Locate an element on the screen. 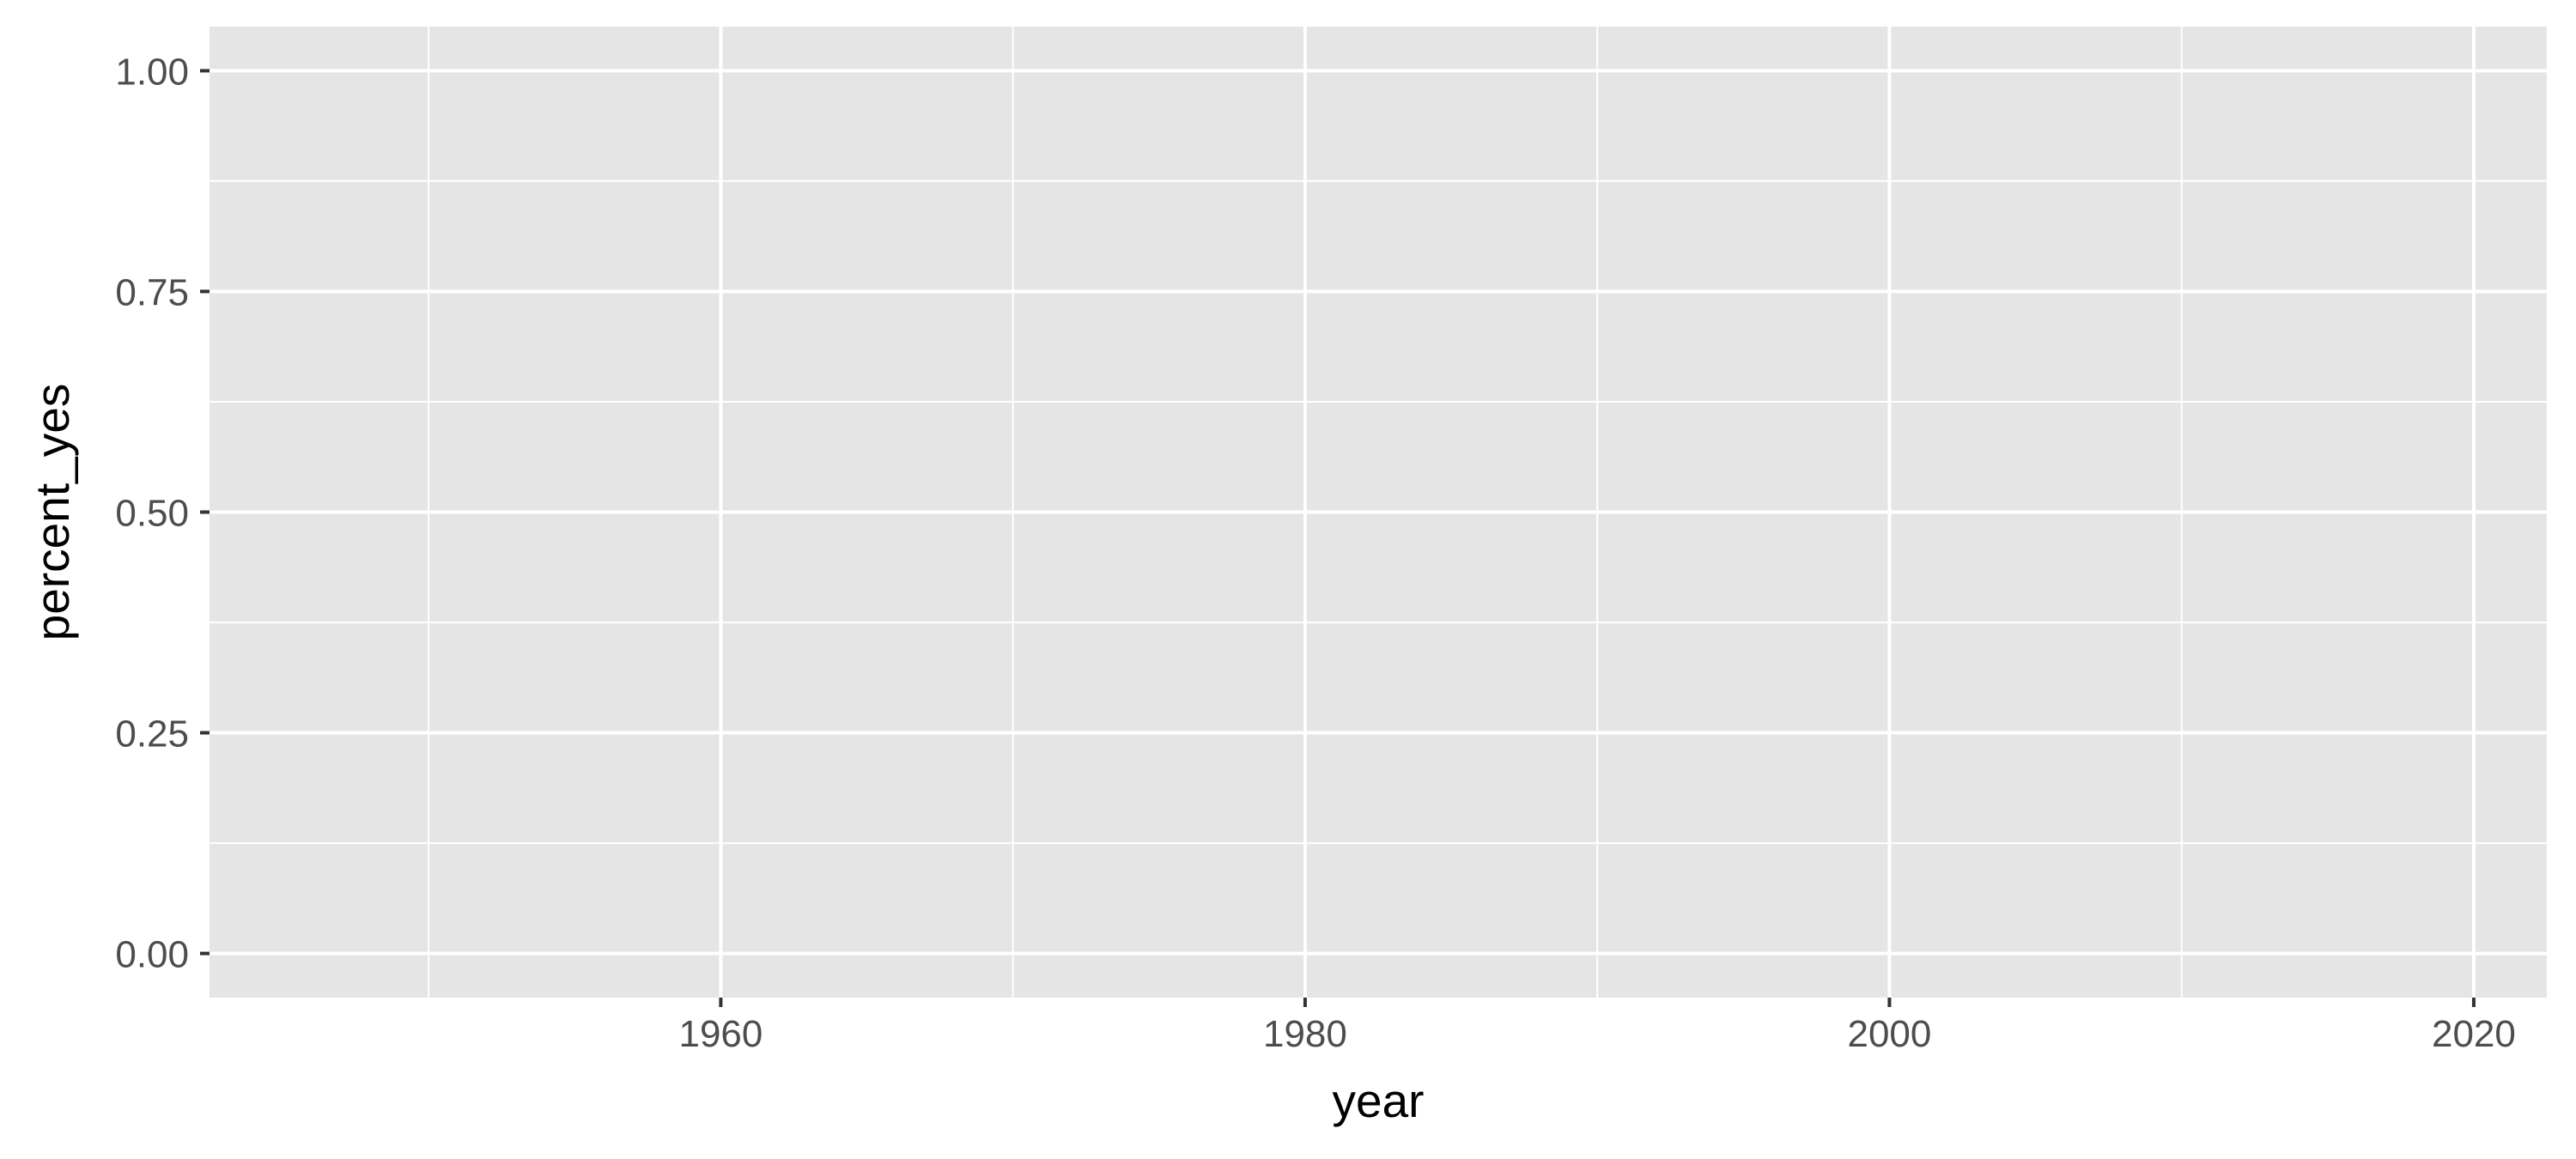 Image resolution: width=2576 pixels, height=1159 pixels. x-tick-label: 2000 is located at coordinates (1889, 1034).